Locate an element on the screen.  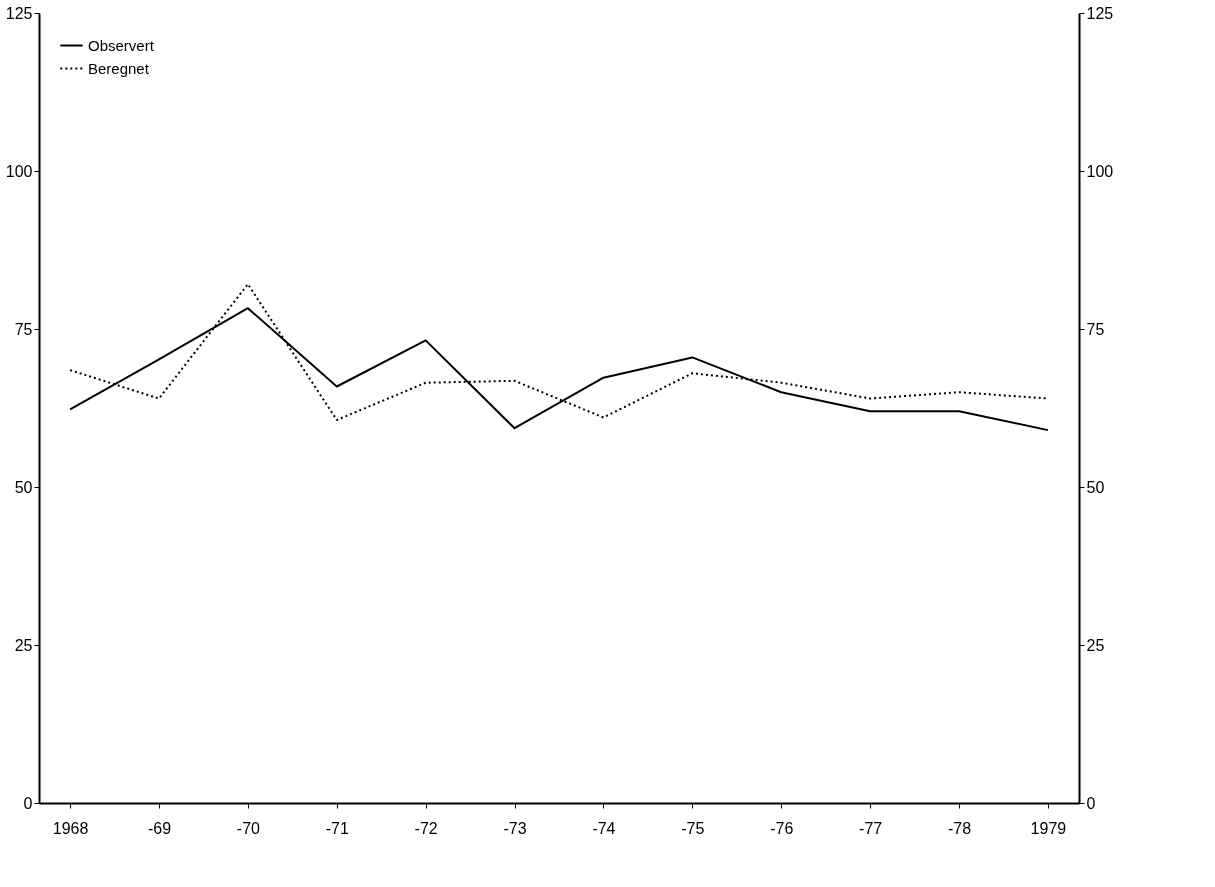
y2-tick-label: 50 is located at coordinates (1095, 487).